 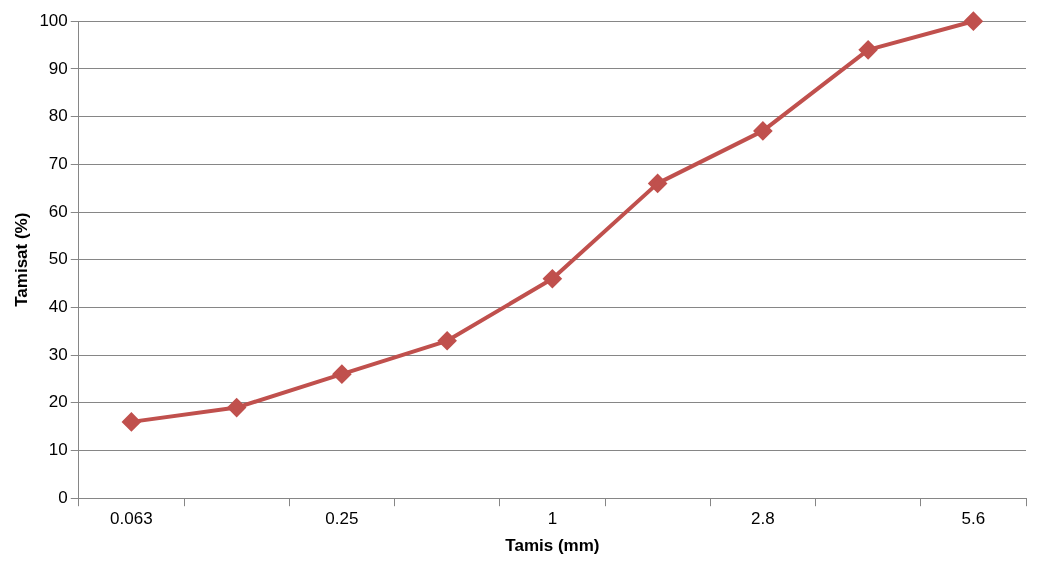 What do you see at coordinates (63, 497) in the screenshot?
I see `y-tick-label: 0` at bounding box center [63, 497].